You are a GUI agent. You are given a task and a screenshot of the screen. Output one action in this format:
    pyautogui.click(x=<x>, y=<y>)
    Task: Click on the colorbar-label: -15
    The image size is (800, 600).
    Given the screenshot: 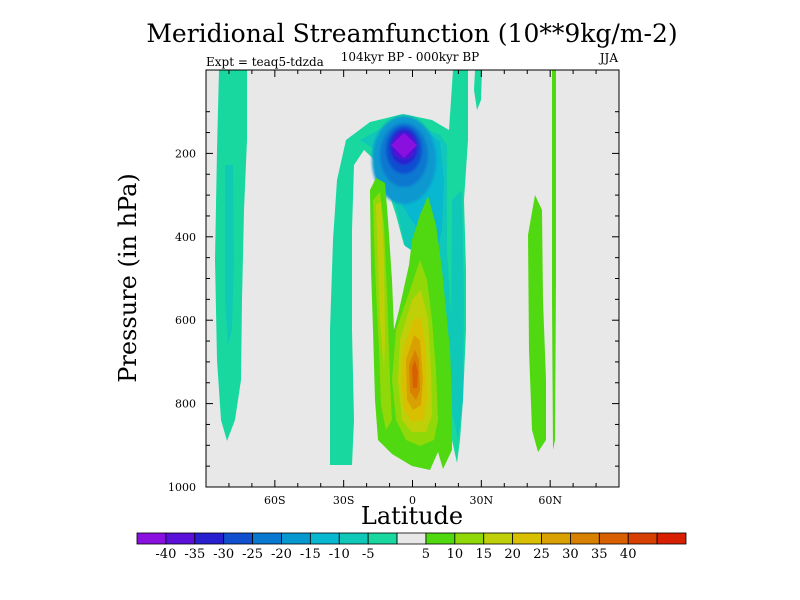 What is the action you would take?
    pyautogui.click(x=310, y=554)
    